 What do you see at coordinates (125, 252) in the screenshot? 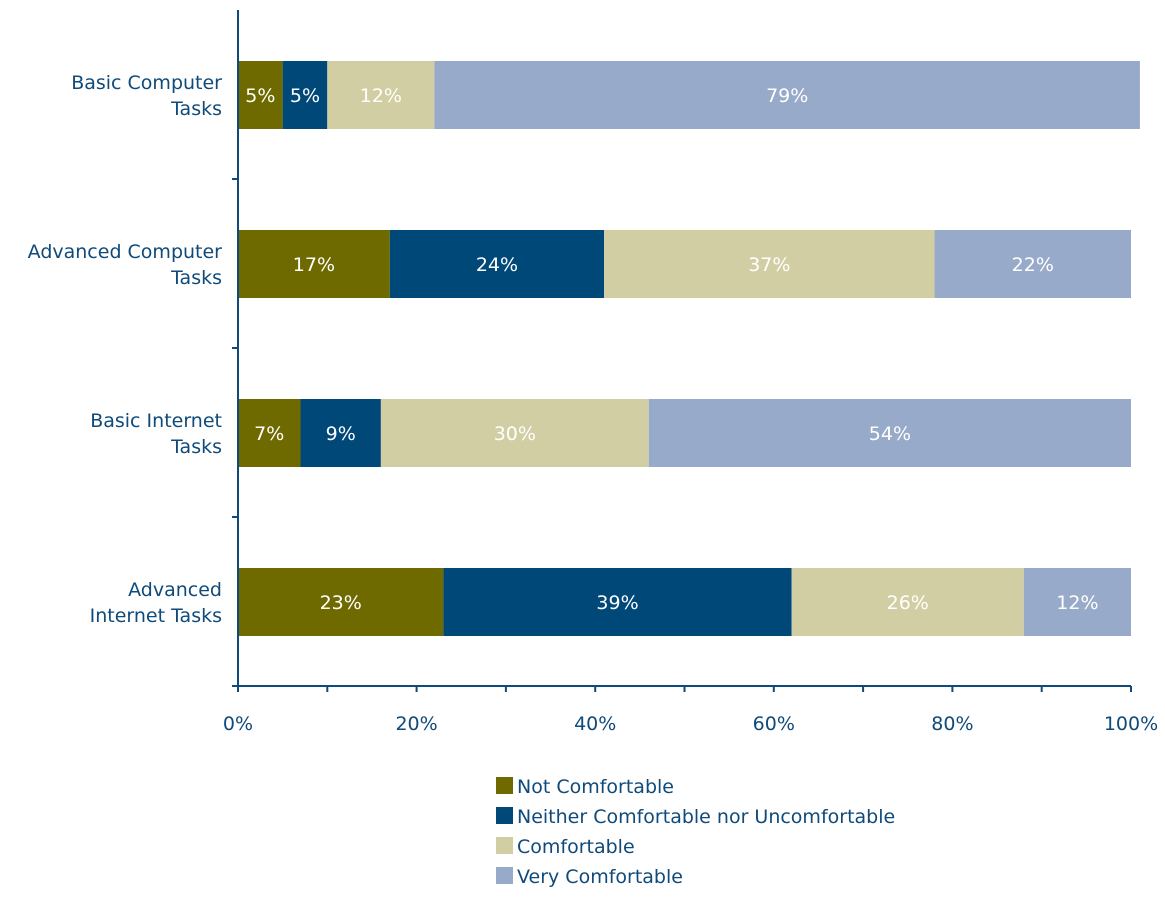
I see `category-label: Advanced Computer` at bounding box center [125, 252].